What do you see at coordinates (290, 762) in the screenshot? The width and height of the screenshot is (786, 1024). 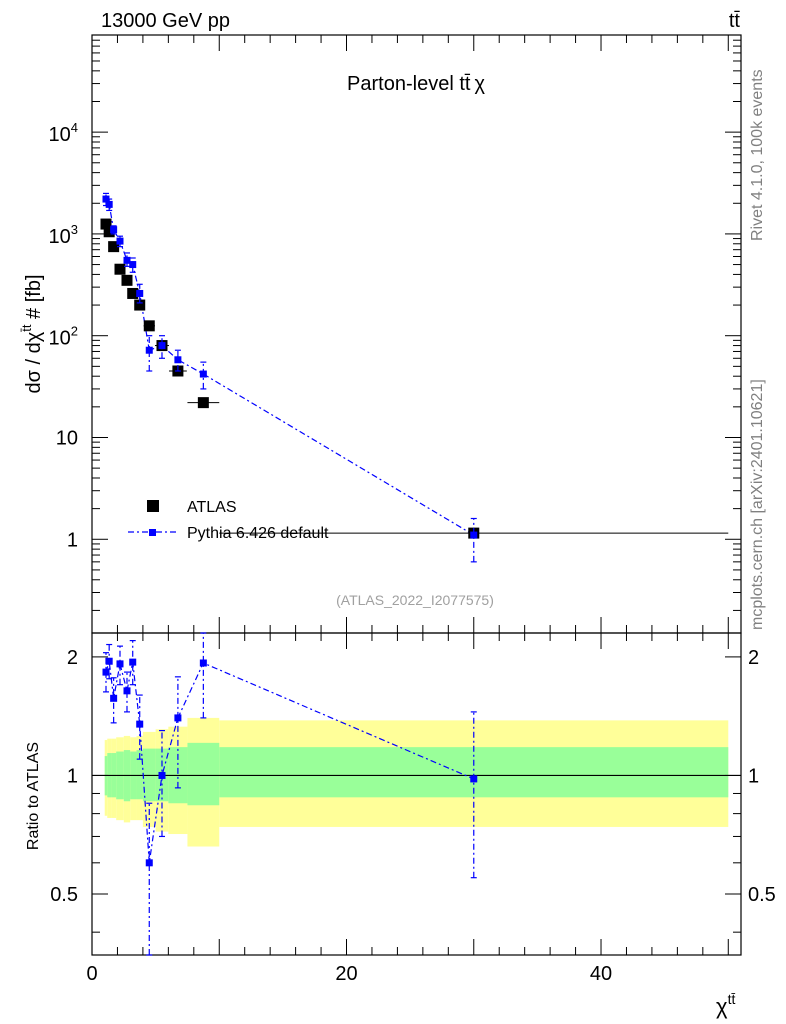 I see `ratio-series-line` at bounding box center [290, 762].